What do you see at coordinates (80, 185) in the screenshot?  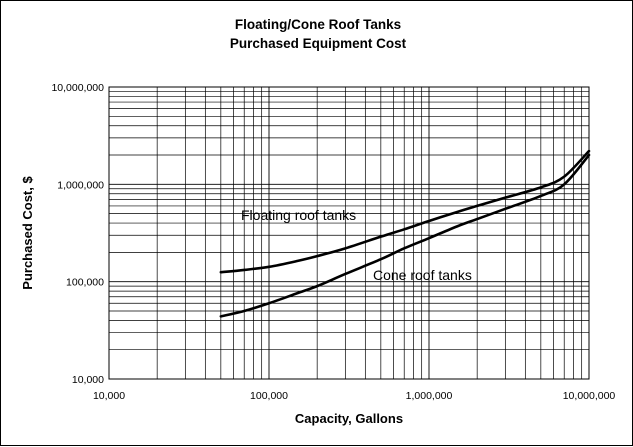 I see `y-tick-label: 1,000,000` at bounding box center [80, 185].